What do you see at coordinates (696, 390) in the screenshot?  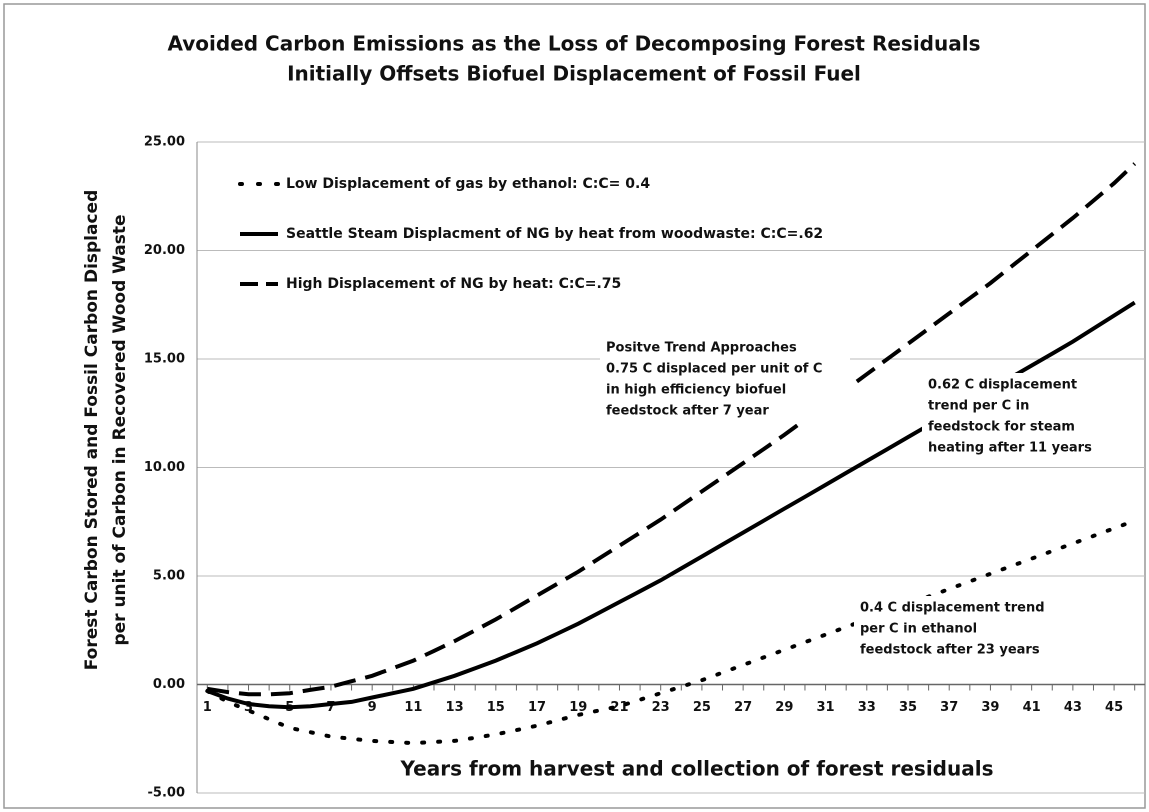 I see `annotation: in high efficiency biofuel` at bounding box center [696, 390].